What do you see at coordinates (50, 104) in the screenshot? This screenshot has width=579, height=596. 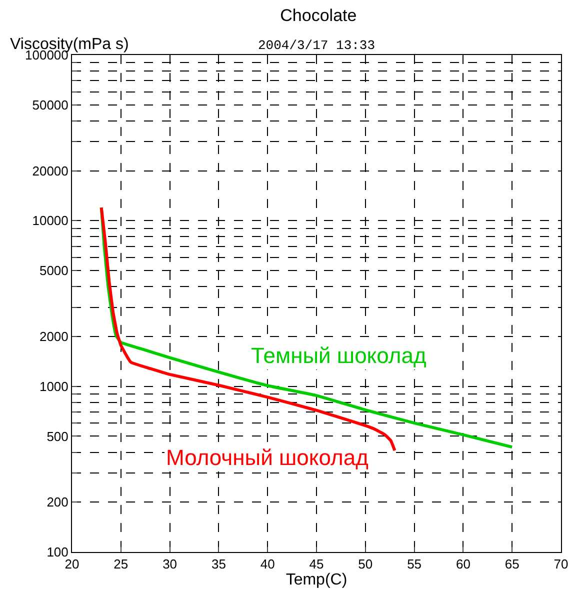 I see `y-tick-label: 50000` at bounding box center [50, 104].